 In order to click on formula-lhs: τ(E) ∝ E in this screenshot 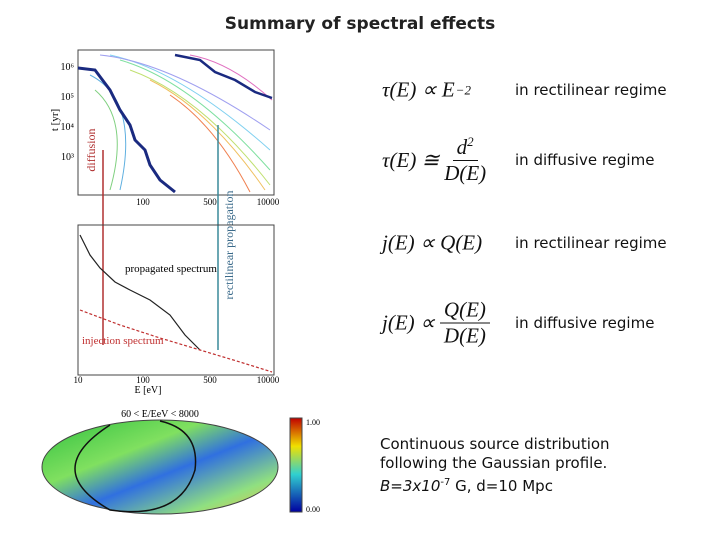, I will do `click(418, 89)`.